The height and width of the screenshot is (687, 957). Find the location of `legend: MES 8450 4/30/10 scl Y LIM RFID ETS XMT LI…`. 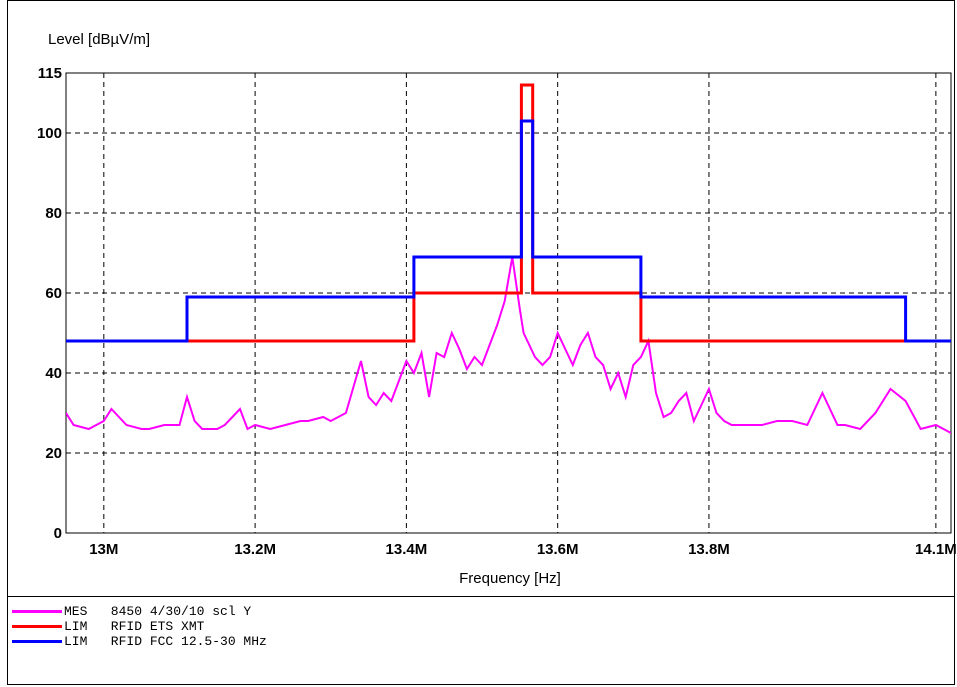

legend: MES 8450 4/30/10 scl Y LIM RFID ETS XMT LI… is located at coordinates (139, 626).